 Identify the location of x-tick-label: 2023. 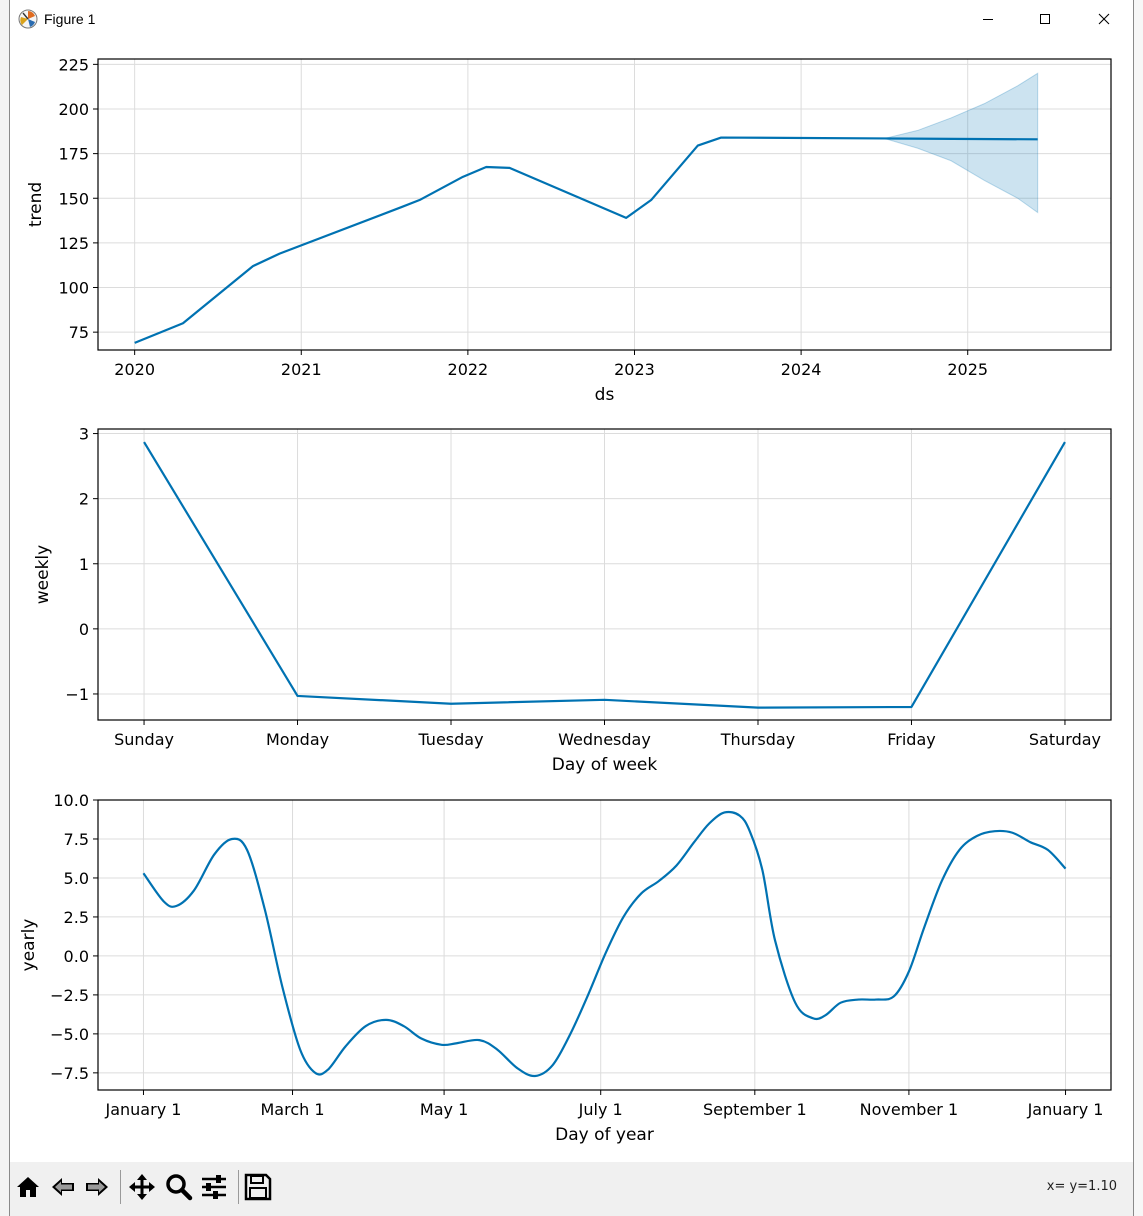
(634, 369).